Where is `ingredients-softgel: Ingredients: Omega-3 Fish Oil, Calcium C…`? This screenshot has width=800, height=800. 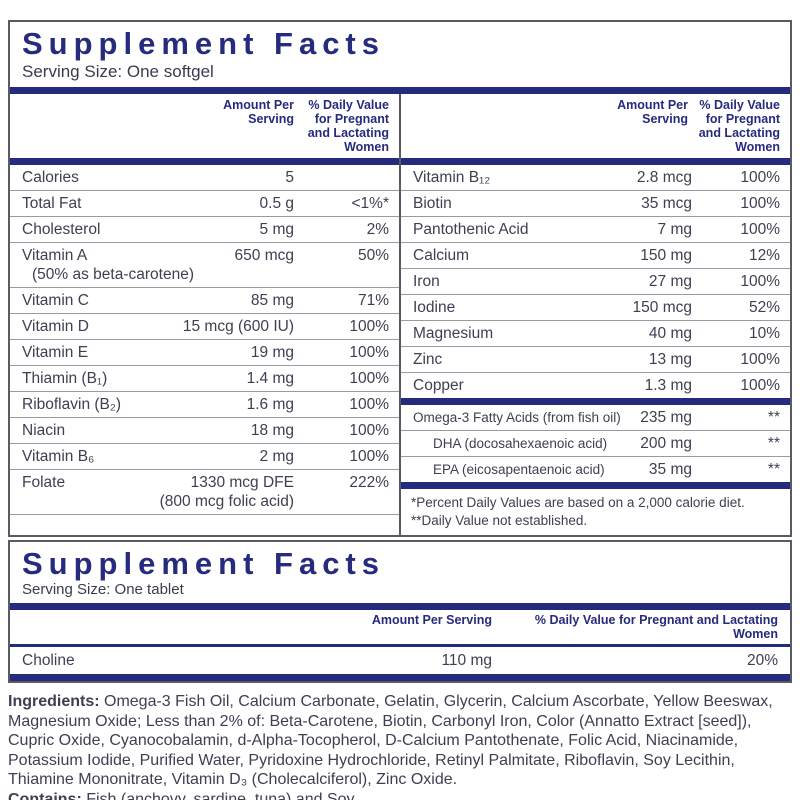 ingredients-softgel: Ingredients: Omega-3 Fish Oil, Calcium C… is located at coordinates (400, 741).